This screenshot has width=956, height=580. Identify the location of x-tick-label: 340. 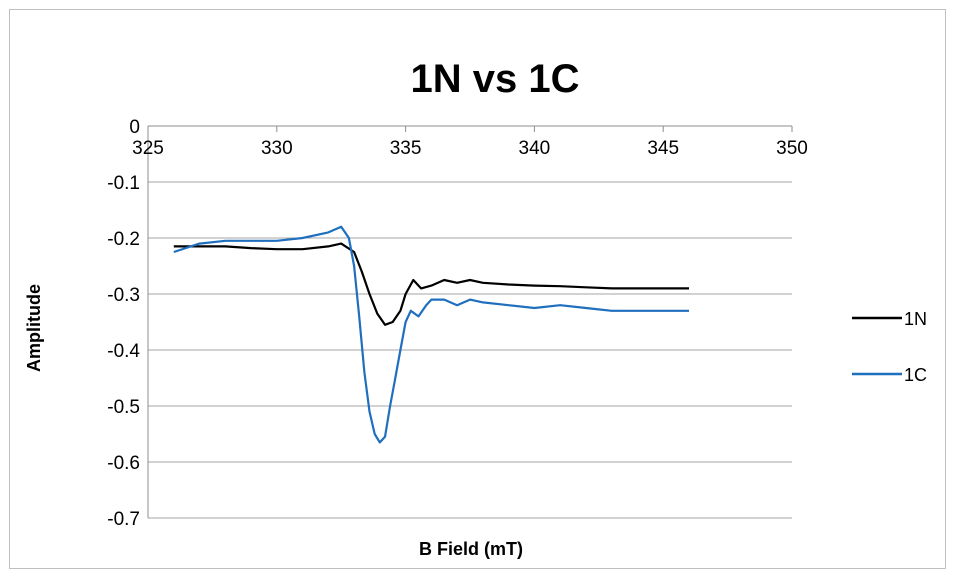
(535, 148).